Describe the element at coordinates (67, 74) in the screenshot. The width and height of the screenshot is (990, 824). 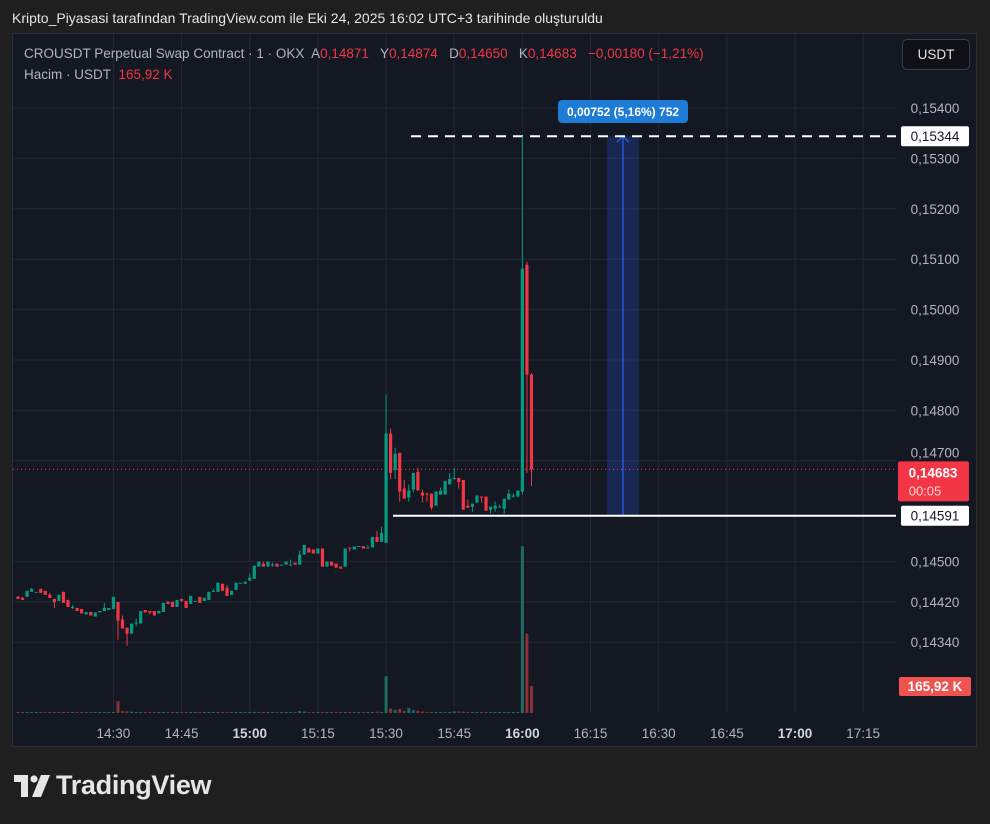
I see `volume-label: Hacim · USDT` at that location.